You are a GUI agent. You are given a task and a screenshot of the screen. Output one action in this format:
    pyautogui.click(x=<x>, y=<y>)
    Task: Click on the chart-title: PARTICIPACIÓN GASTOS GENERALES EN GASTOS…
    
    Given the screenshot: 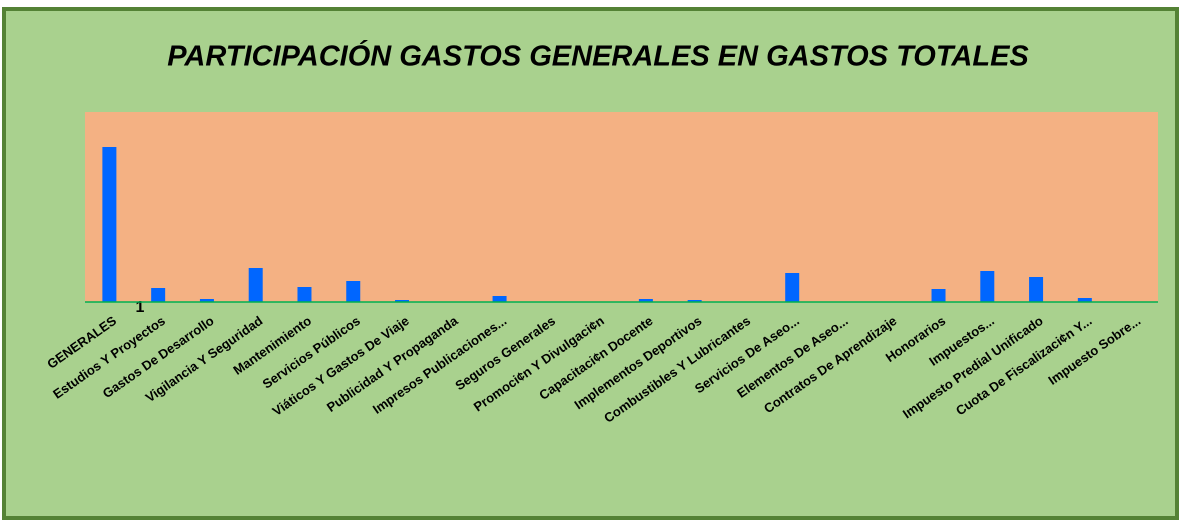 What is the action you would take?
    pyautogui.click(x=598, y=56)
    